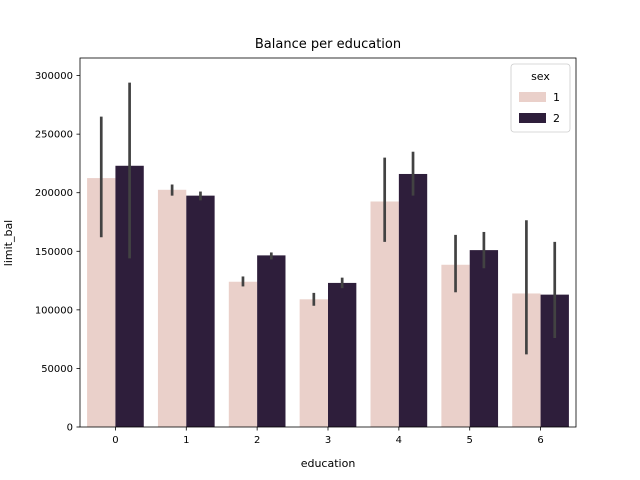 The image size is (640, 480). What do you see at coordinates (54, 135) in the screenshot?
I see `y-tick-label-250000: 250000` at bounding box center [54, 135].